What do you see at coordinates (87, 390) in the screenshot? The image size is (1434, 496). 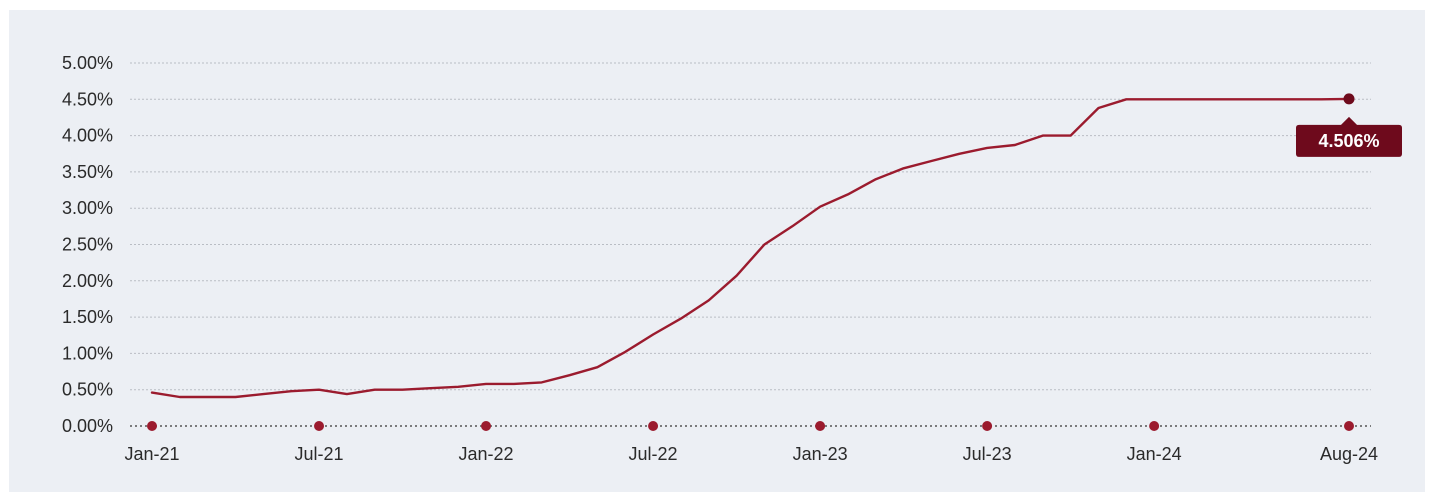 I see `y-tick-label: 0.50%` at bounding box center [87, 390].